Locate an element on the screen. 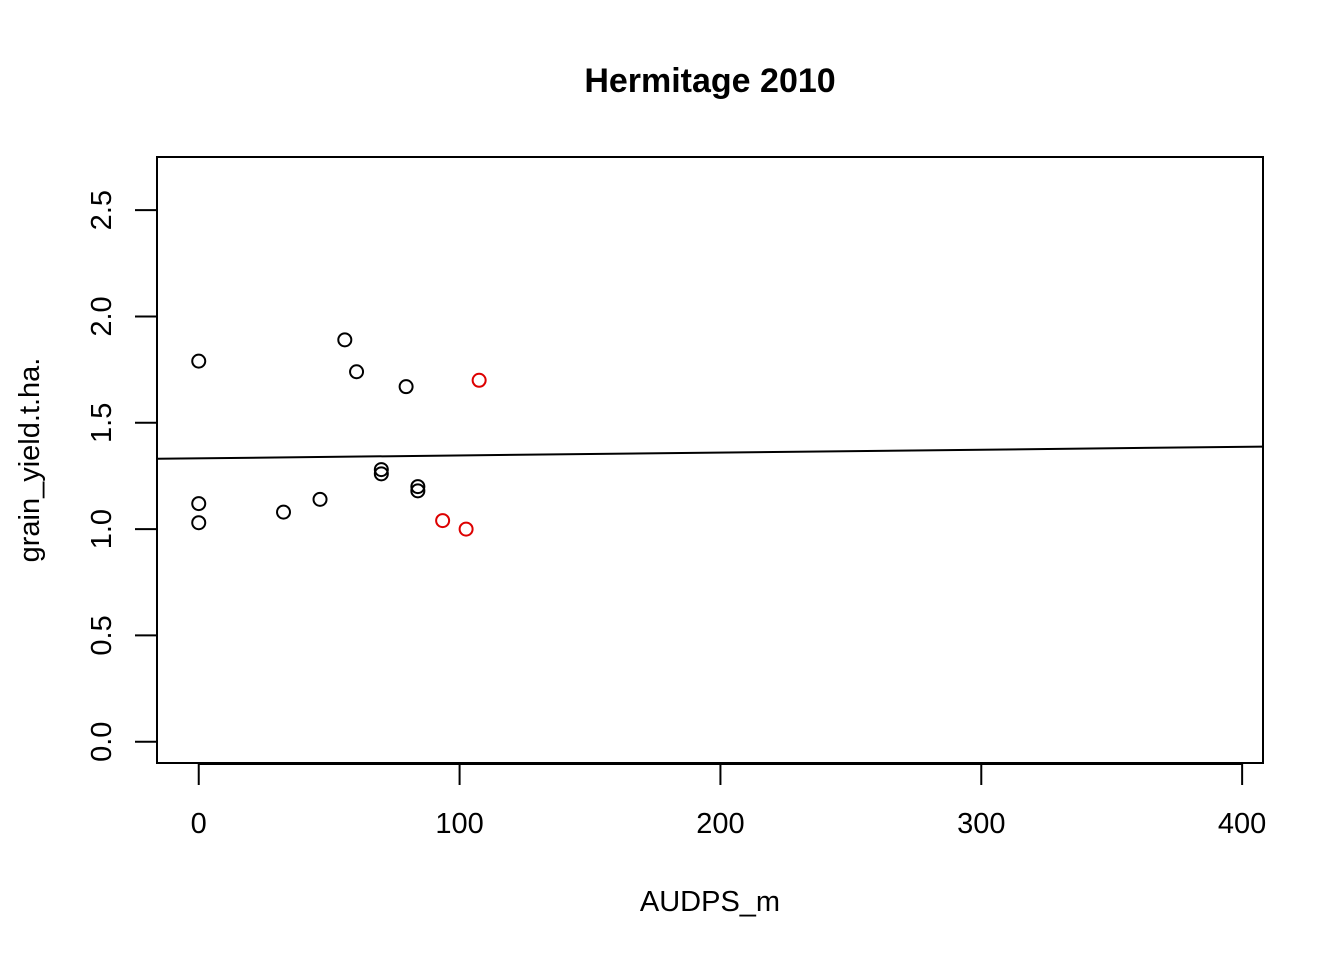 The width and height of the screenshot is (1344, 960). y-tick-label: 1.5 is located at coordinates (102, 423).